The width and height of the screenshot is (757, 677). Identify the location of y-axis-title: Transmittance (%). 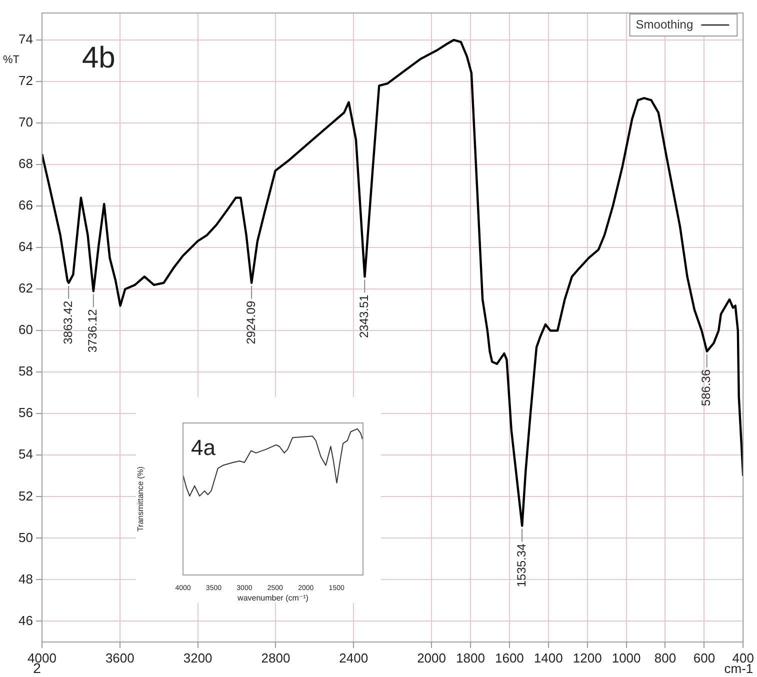
(141, 499).